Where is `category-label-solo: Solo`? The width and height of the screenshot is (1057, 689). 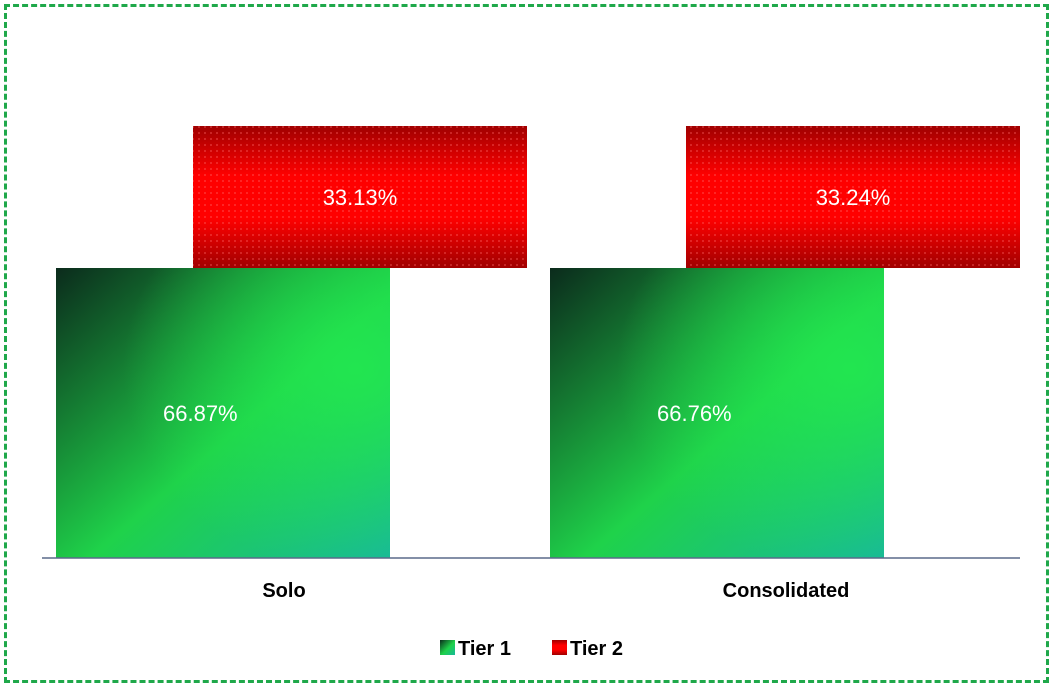
category-label-solo: Solo is located at coordinates (283, 591).